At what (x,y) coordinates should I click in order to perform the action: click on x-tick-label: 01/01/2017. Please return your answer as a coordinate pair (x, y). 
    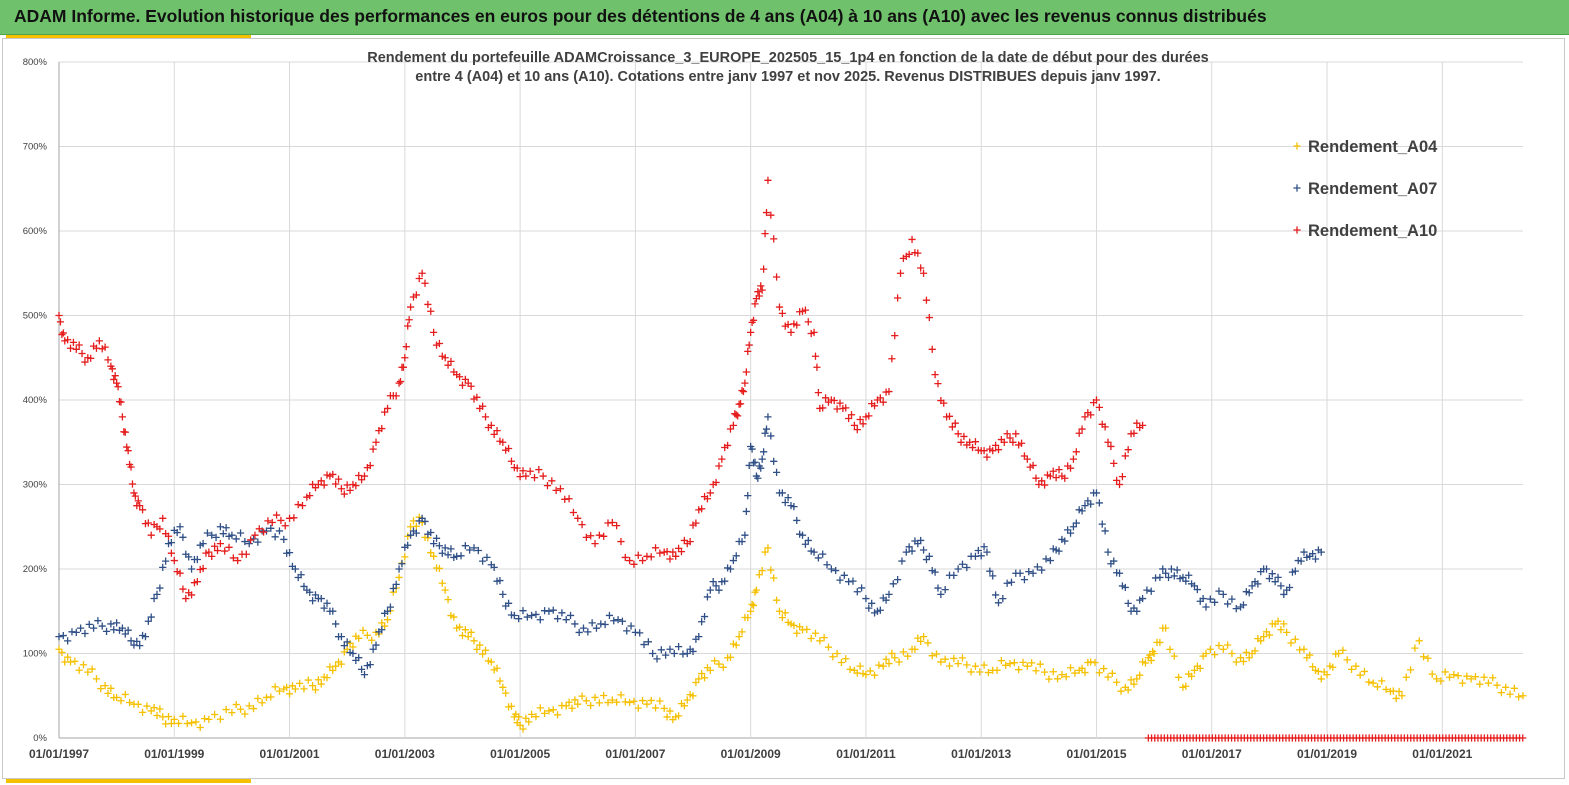
    Looking at the image, I should click on (1212, 754).